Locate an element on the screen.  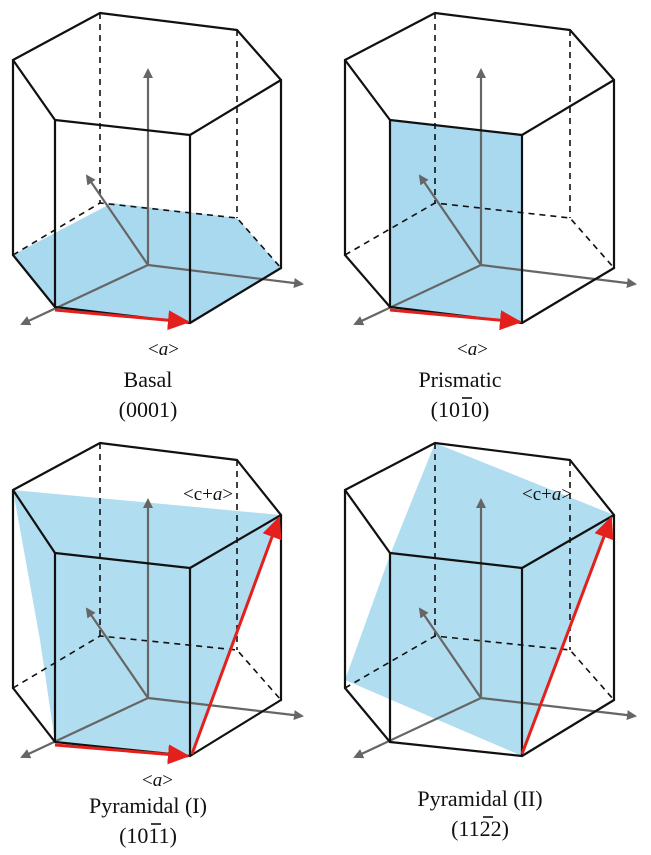
miller-index: (0001) is located at coordinates (148, 409).